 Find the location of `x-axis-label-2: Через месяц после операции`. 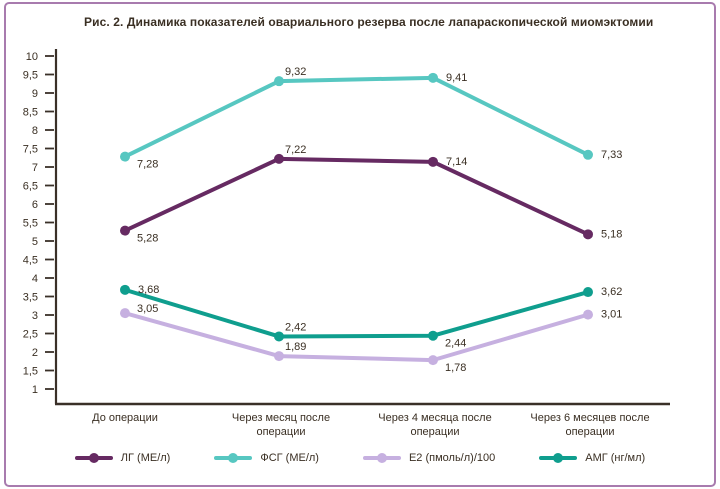

x-axis-label-2: Через месяц после операции is located at coordinates (281, 425).